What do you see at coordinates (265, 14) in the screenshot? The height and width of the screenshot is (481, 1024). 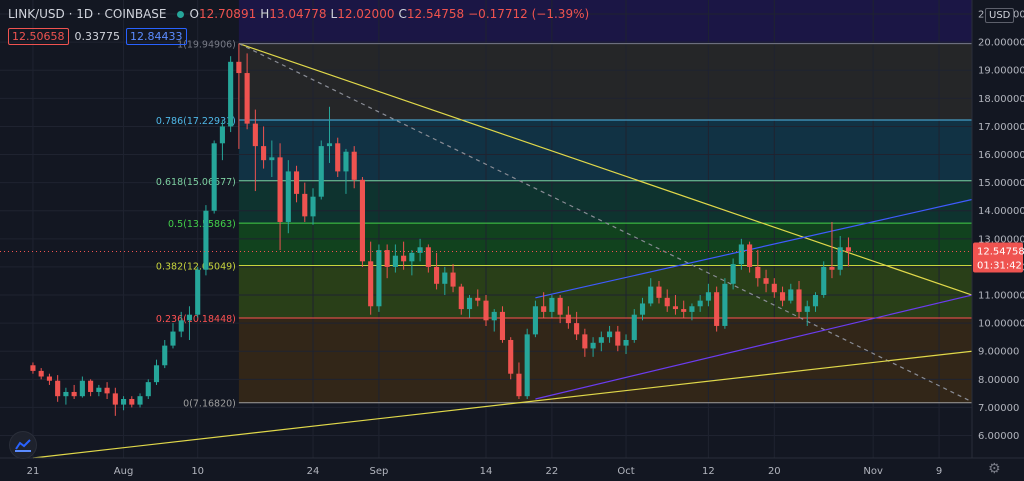 I see `high-label: H` at bounding box center [265, 14].